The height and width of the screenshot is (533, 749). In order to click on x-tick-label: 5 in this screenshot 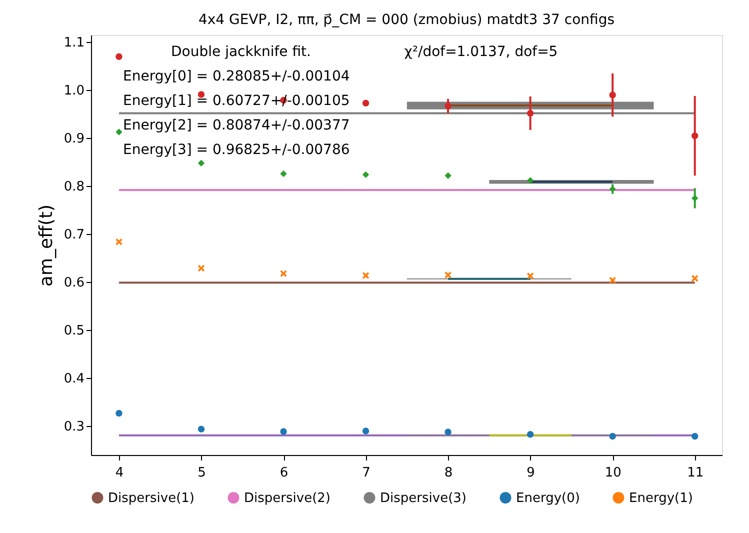, I will do `click(202, 473)`.